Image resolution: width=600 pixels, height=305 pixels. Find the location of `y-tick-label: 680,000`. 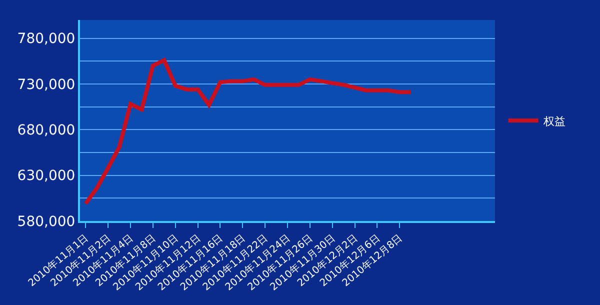

y-tick-label: 680,000 is located at coordinates (46, 130).